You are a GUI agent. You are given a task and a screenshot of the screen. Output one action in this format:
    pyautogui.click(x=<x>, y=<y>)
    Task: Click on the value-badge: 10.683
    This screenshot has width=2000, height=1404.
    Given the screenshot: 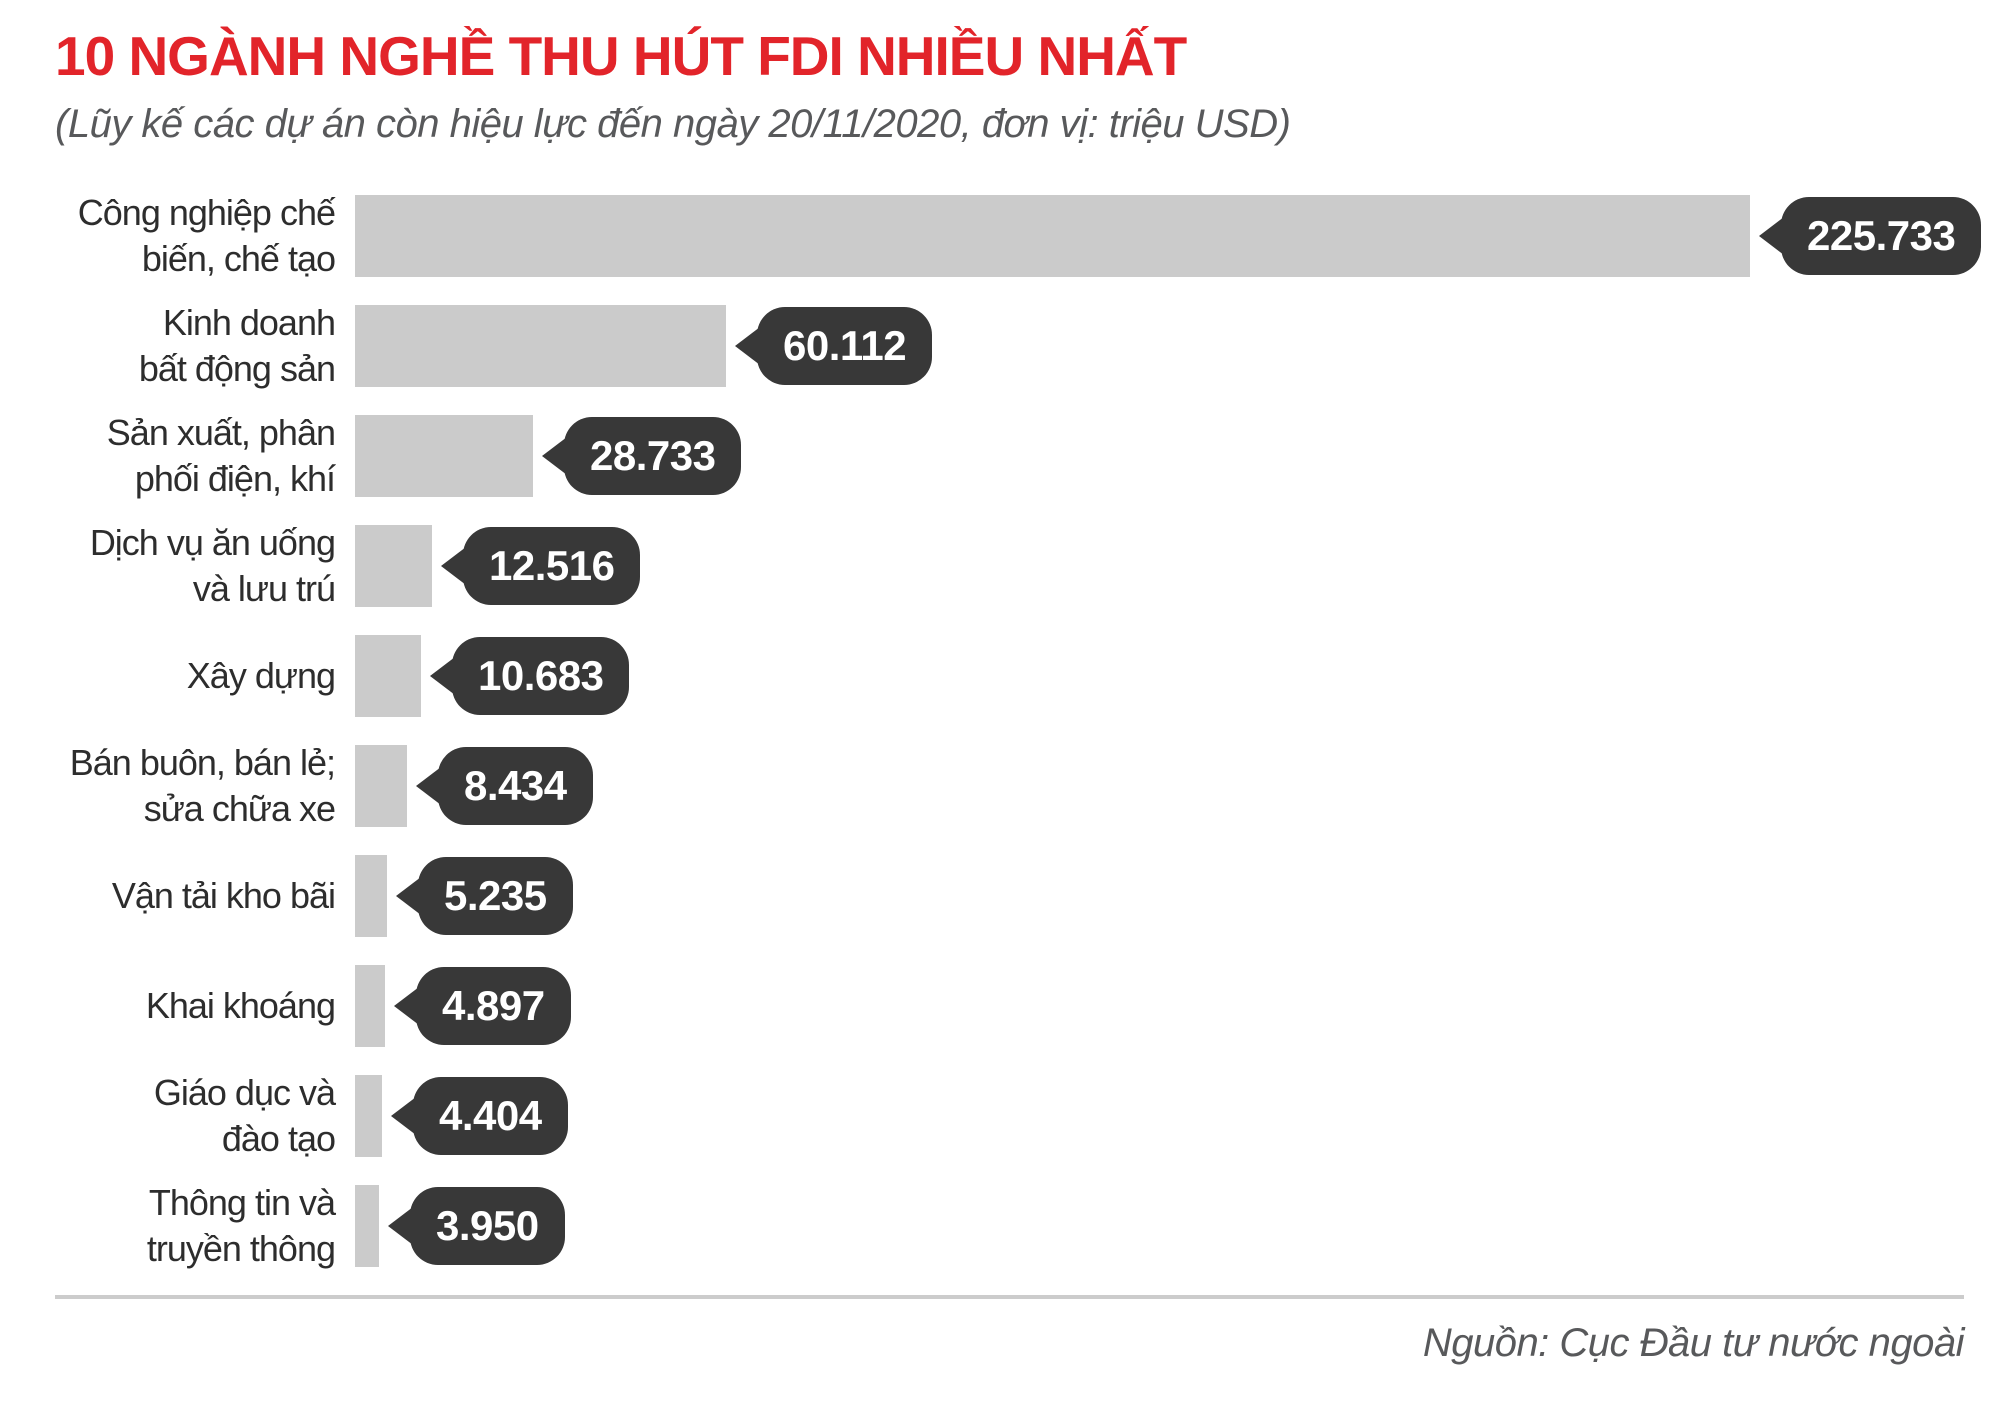 What is the action you would take?
    pyautogui.click(x=530, y=675)
    